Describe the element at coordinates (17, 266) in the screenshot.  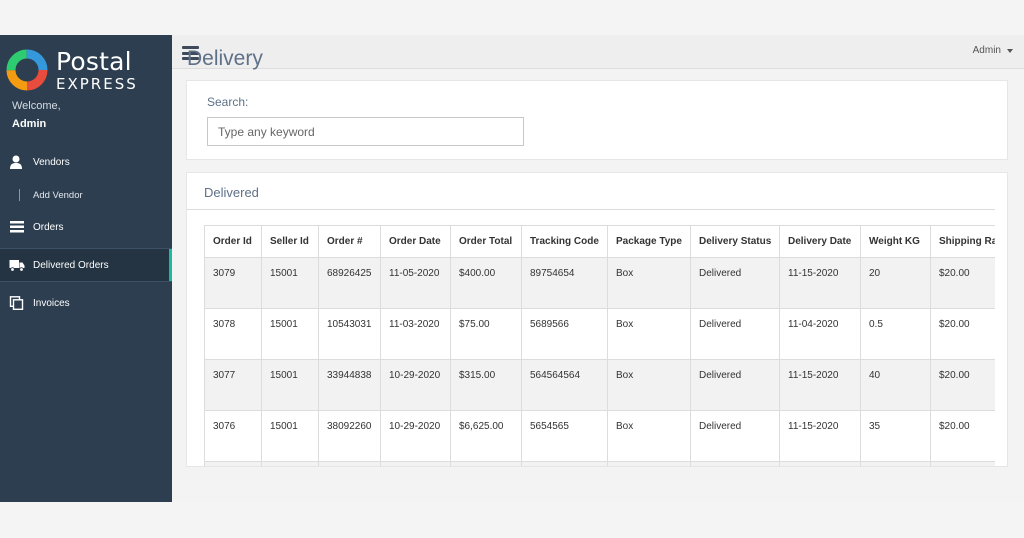
I see `truck-icon` at that location.